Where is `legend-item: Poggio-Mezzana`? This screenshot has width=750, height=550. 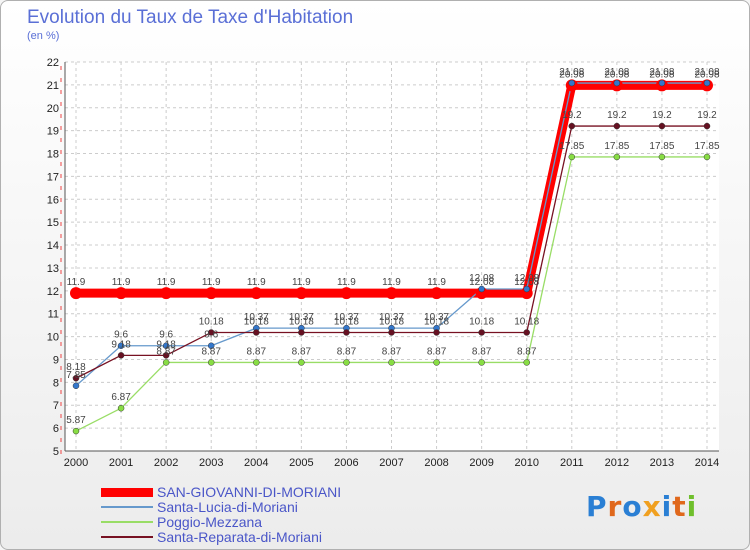 legend-item: Poggio-Mezzana is located at coordinates (251, 522).